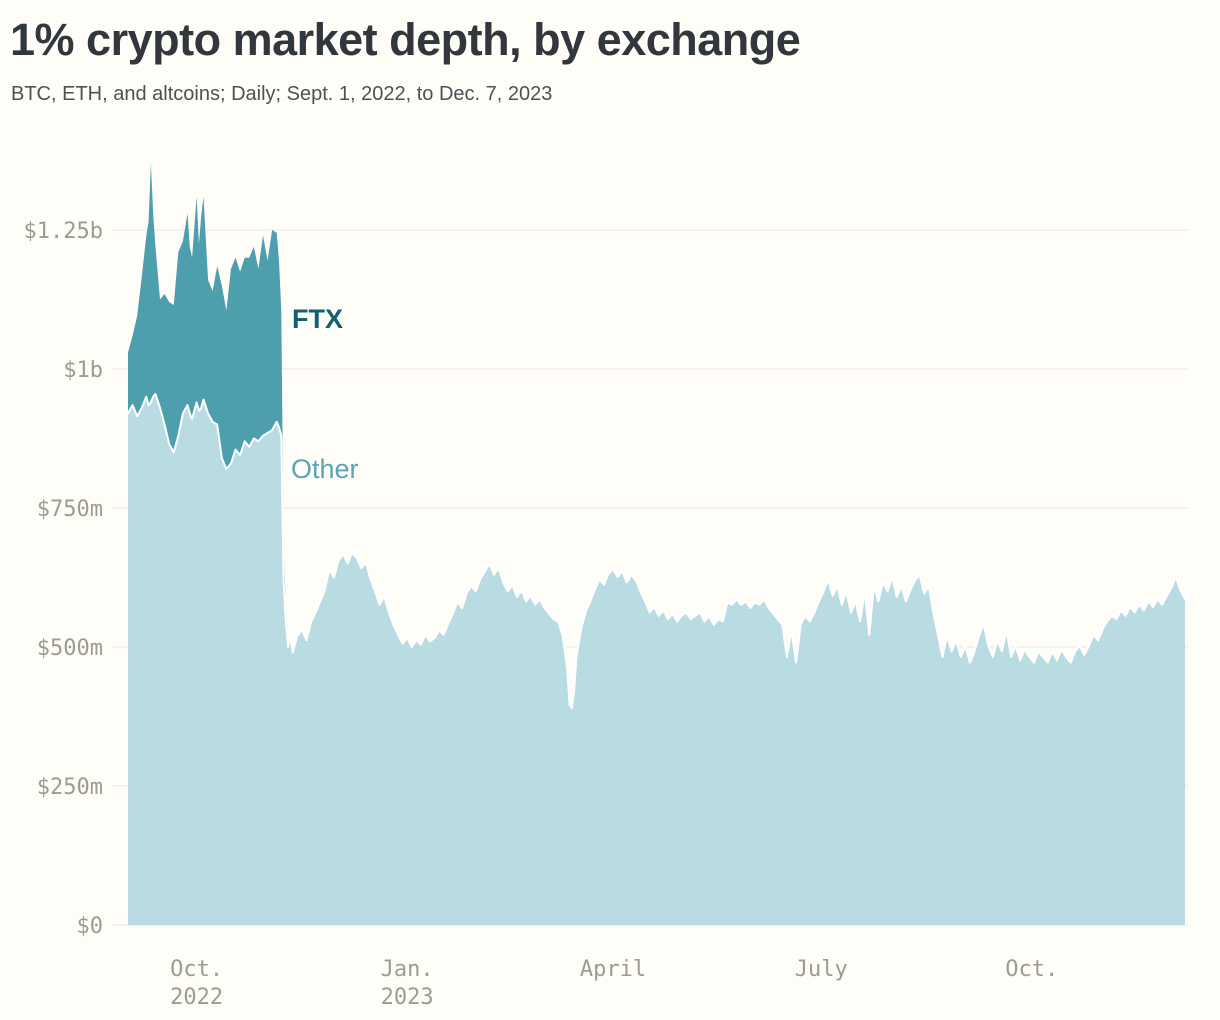  Describe the element at coordinates (70, 648) in the screenshot. I see `y-axis-label: $500m` at that location.